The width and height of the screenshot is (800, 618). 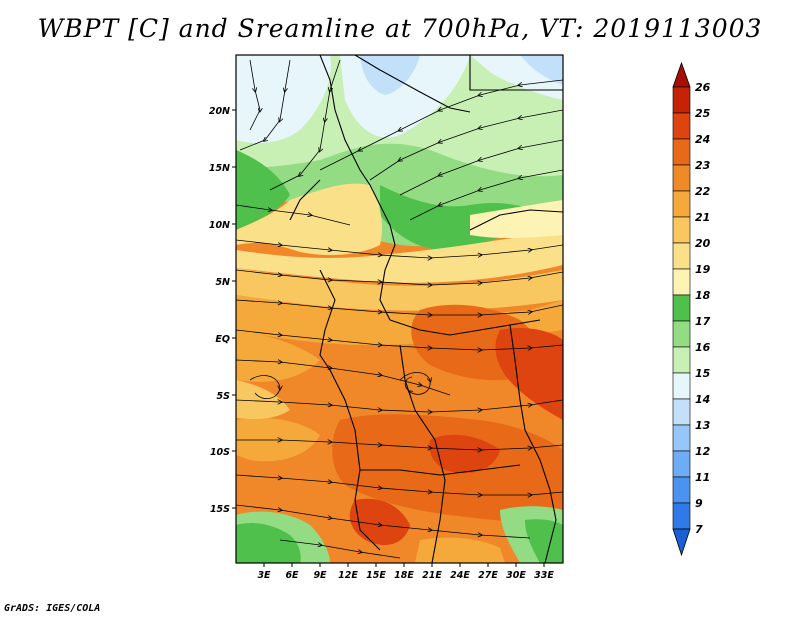 What do you see at coordinates (544, 575) in the screenshot?
I see `lon-label: 33E` at bounding box center [544, 575].